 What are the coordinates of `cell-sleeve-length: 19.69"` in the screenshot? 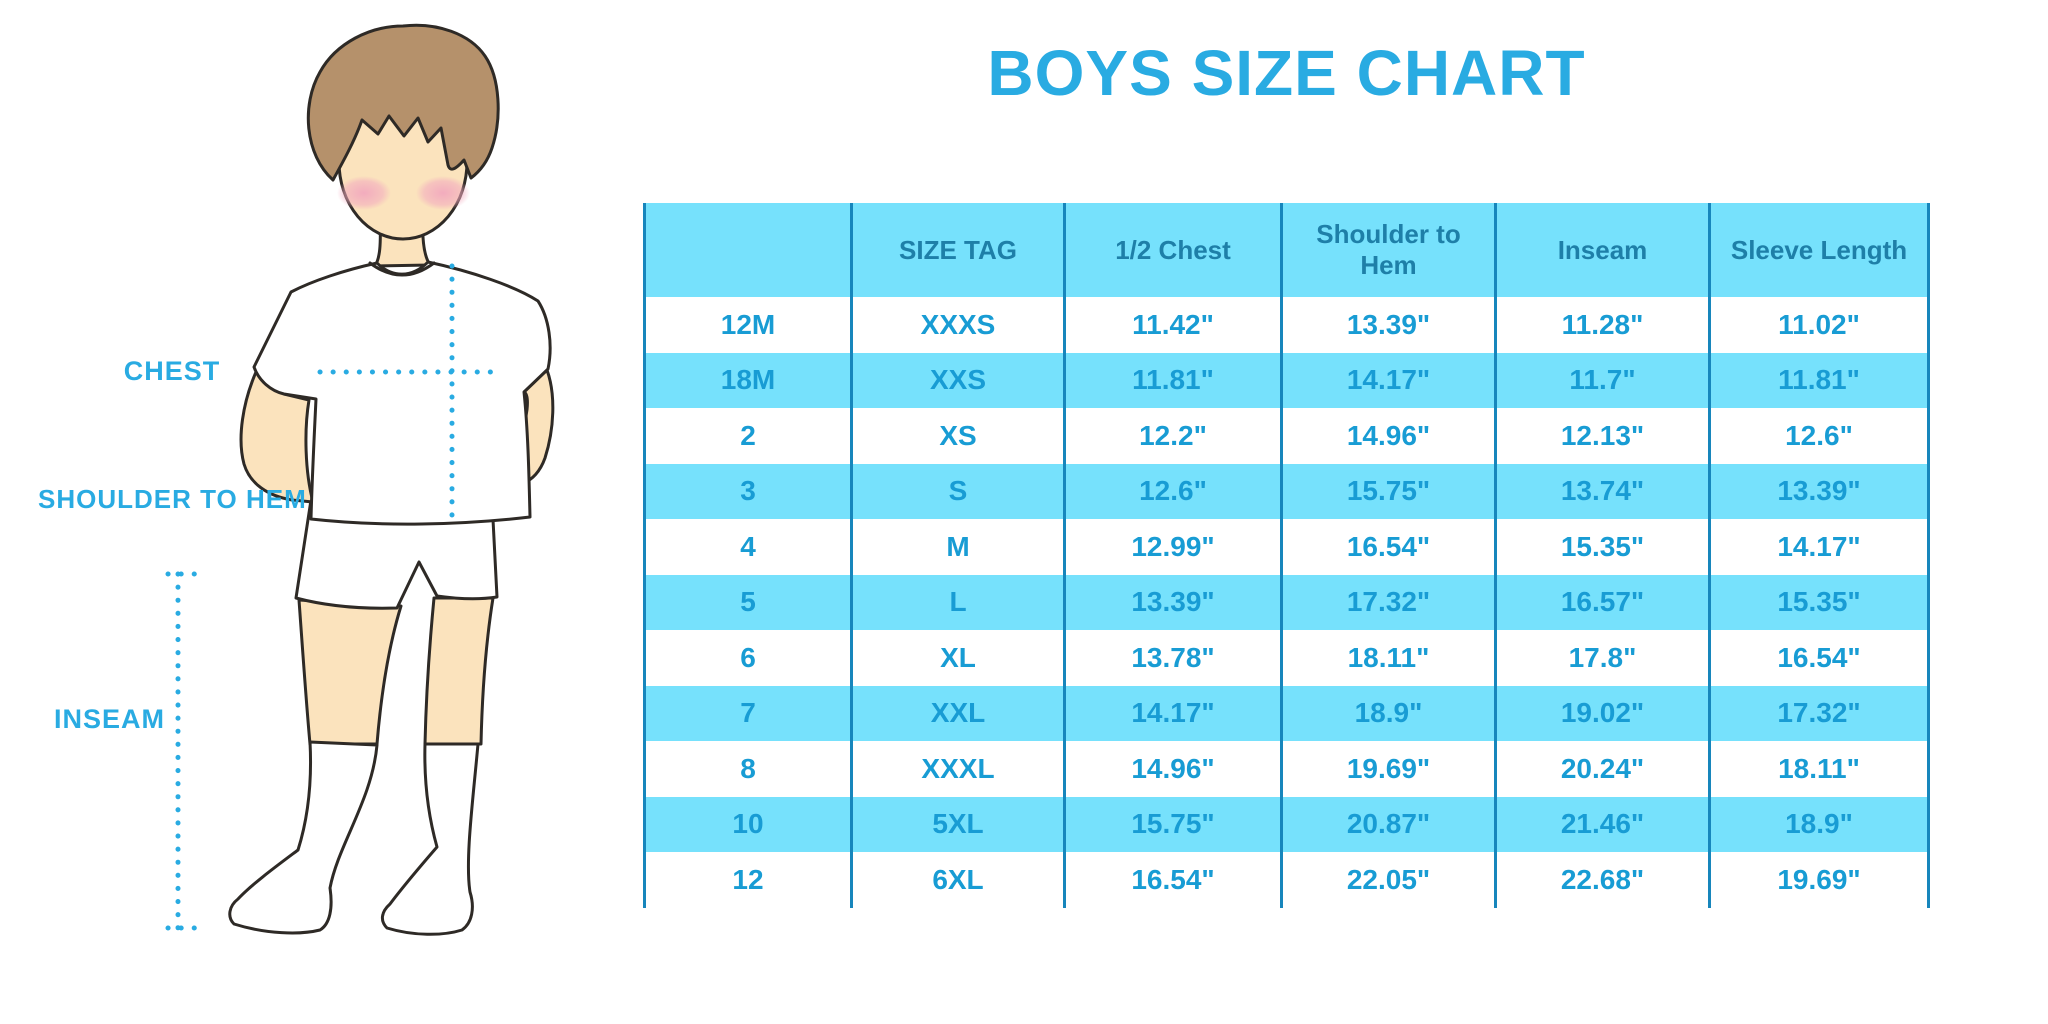 It's located at (1819, 880).